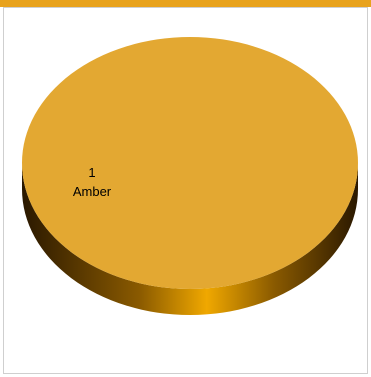  Describe the element at coordinates (92, 191) in the screenshot. I see `slice-category-label: Amber` at that location.